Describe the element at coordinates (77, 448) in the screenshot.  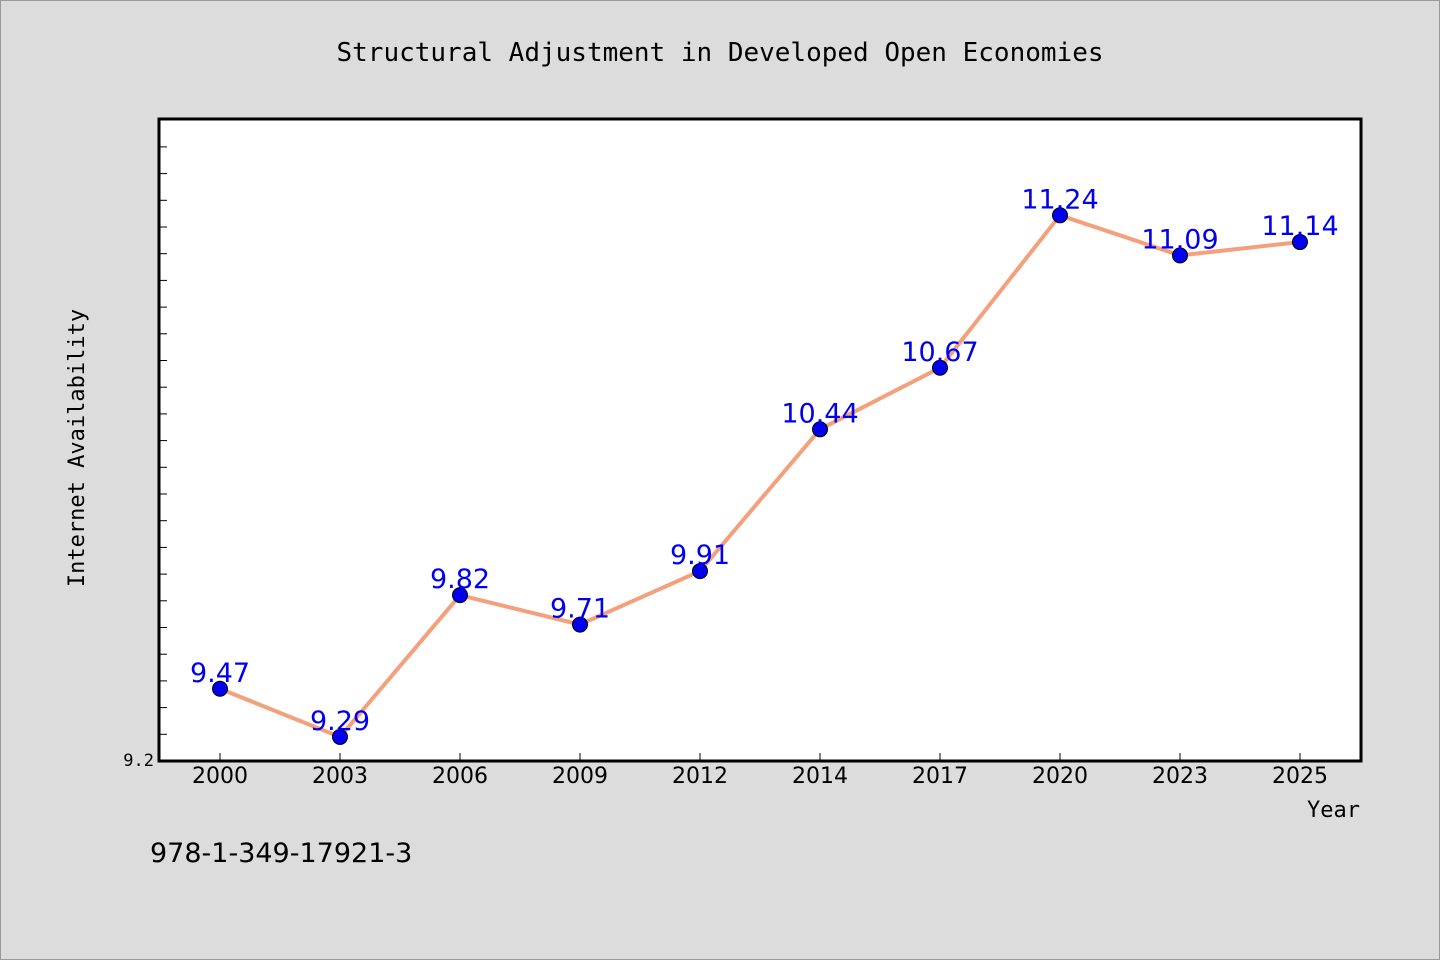
I see `y-axis-label: Internet Availability` at that location.